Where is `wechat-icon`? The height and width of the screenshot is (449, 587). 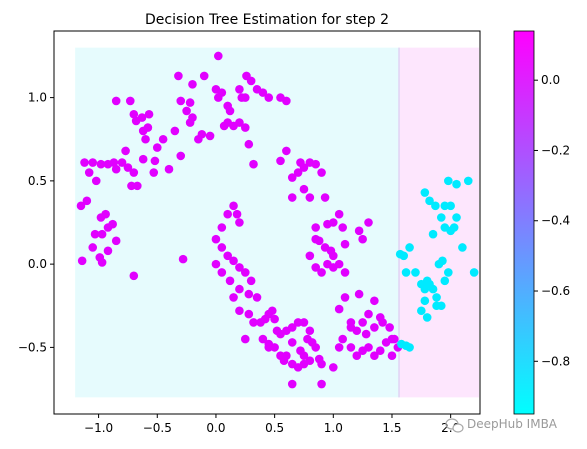
wechat-icon is located at coordinates (454, 425).